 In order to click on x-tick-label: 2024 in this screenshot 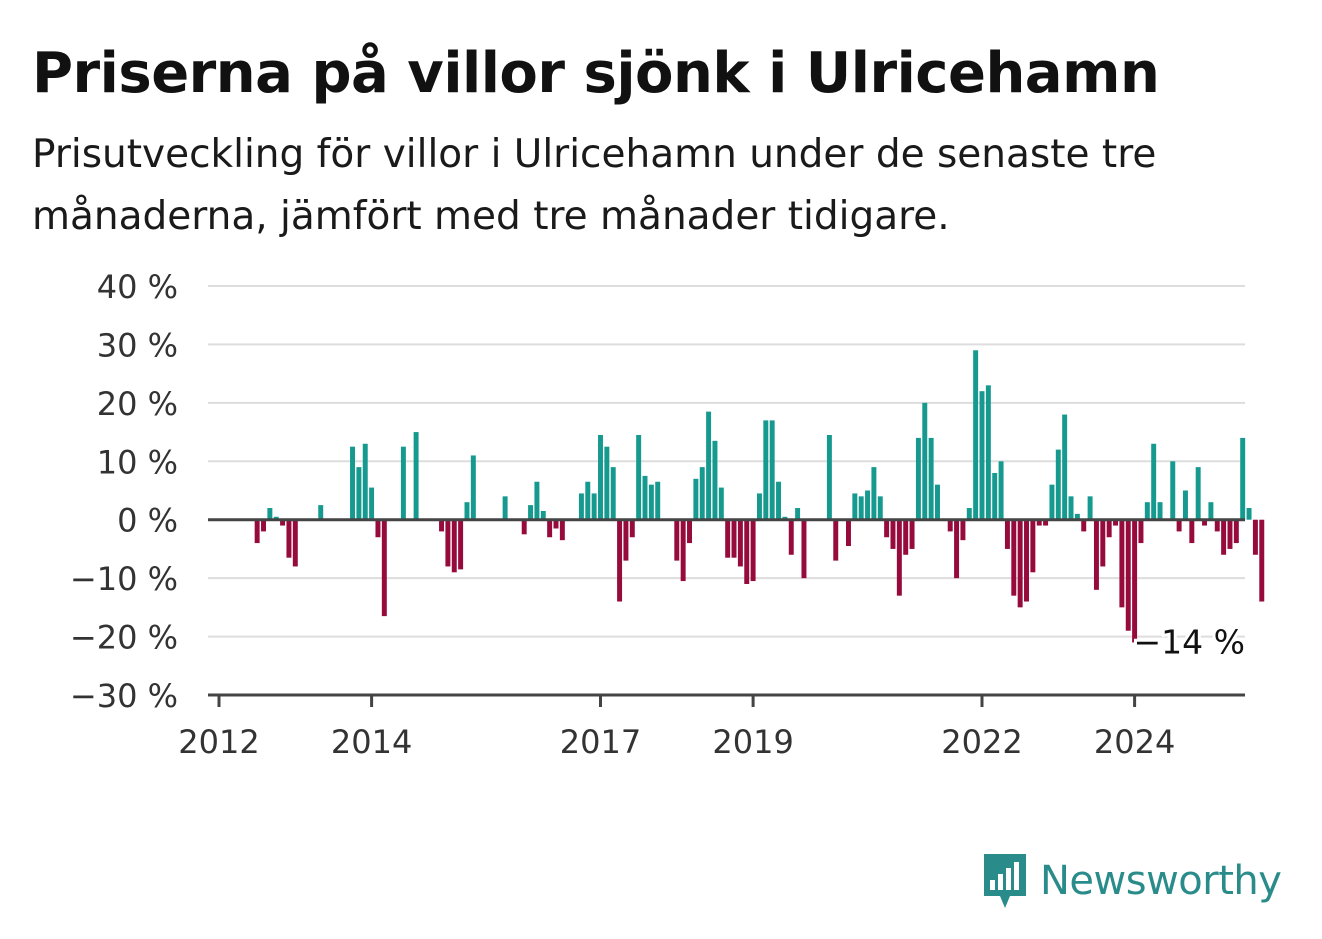, I will do `click(1134, 742)`.